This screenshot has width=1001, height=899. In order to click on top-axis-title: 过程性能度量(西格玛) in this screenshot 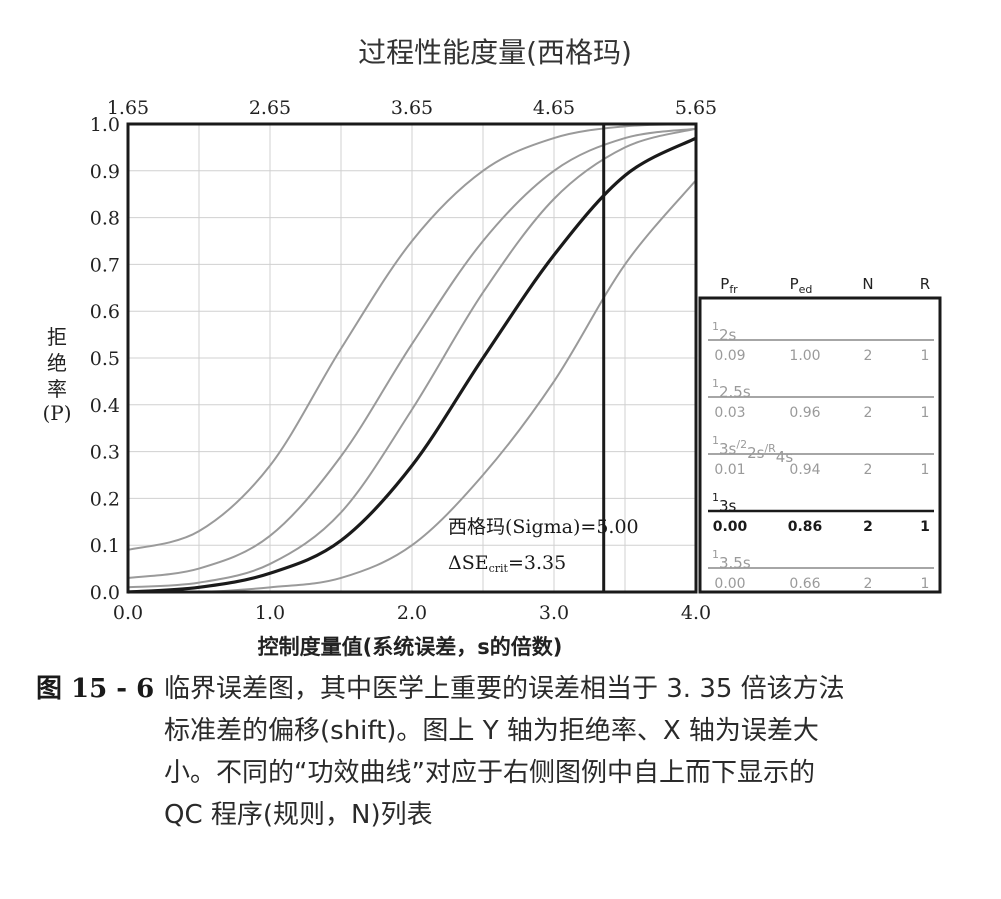, I will do `click(495, 52)`.